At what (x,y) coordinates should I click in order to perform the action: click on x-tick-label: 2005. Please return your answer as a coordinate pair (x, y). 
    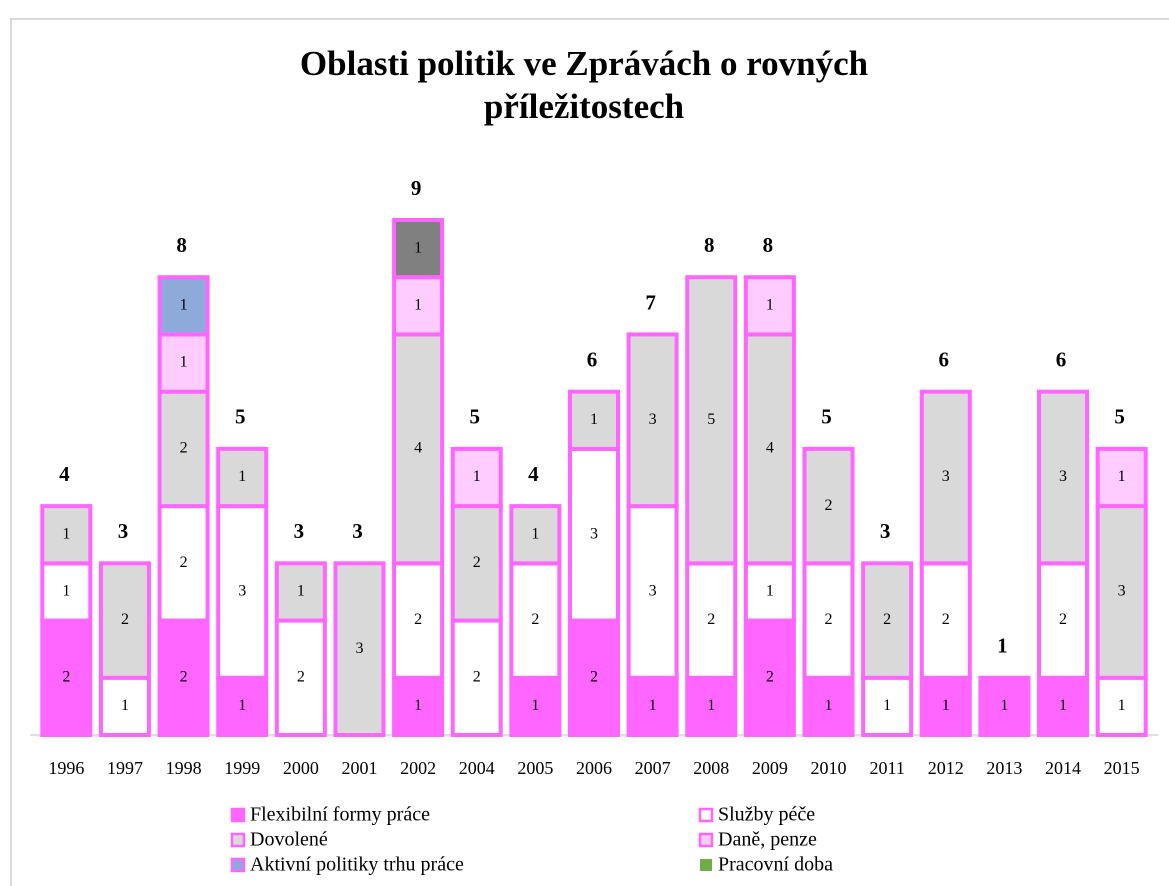
    Looking at the image, I should click on (535, 768).